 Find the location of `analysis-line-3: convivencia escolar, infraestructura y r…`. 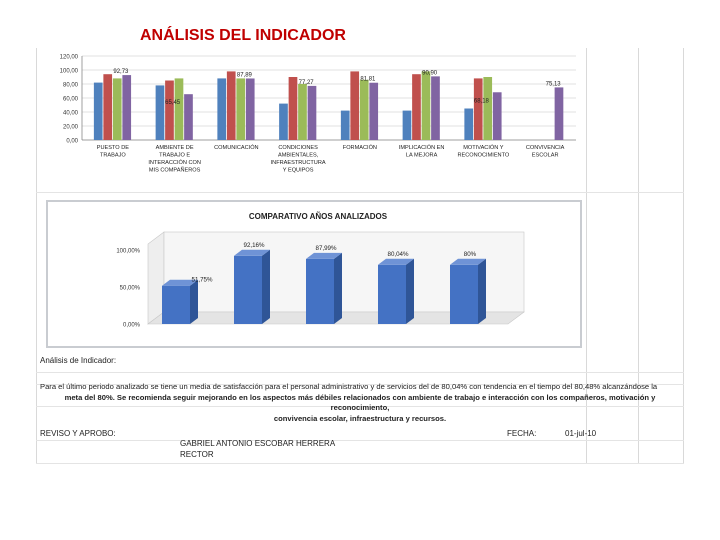

analysis-line-3: convivencia escolar, infraestructura y r… is located at coordinates (360, 418).